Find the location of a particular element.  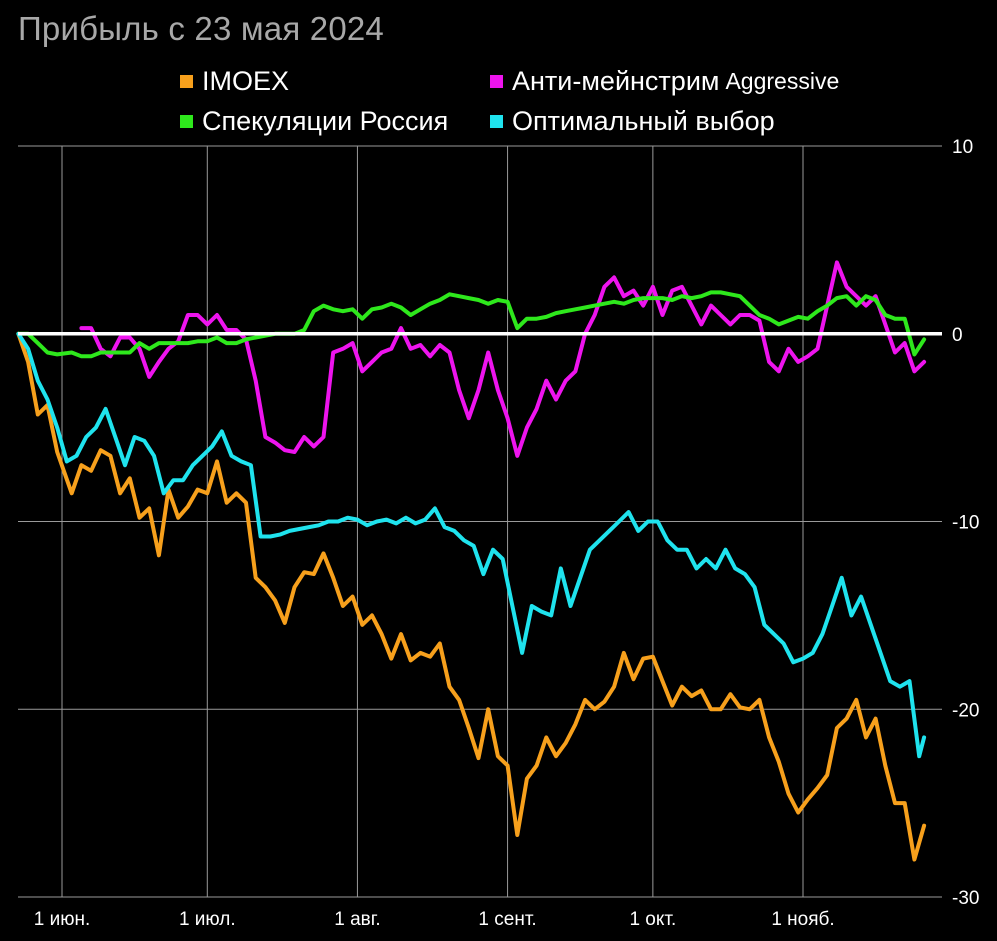

series-line-spec is located at coordinates (471, 324).